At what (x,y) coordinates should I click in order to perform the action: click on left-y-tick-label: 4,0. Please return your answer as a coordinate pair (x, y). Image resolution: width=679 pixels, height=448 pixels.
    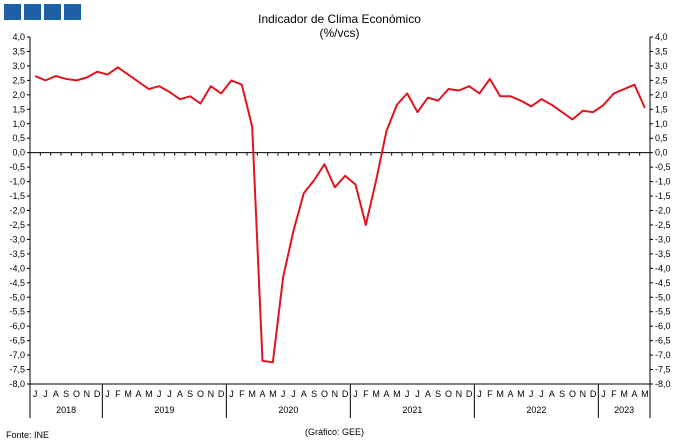
    Looking at the image, I should click on (18, 37).